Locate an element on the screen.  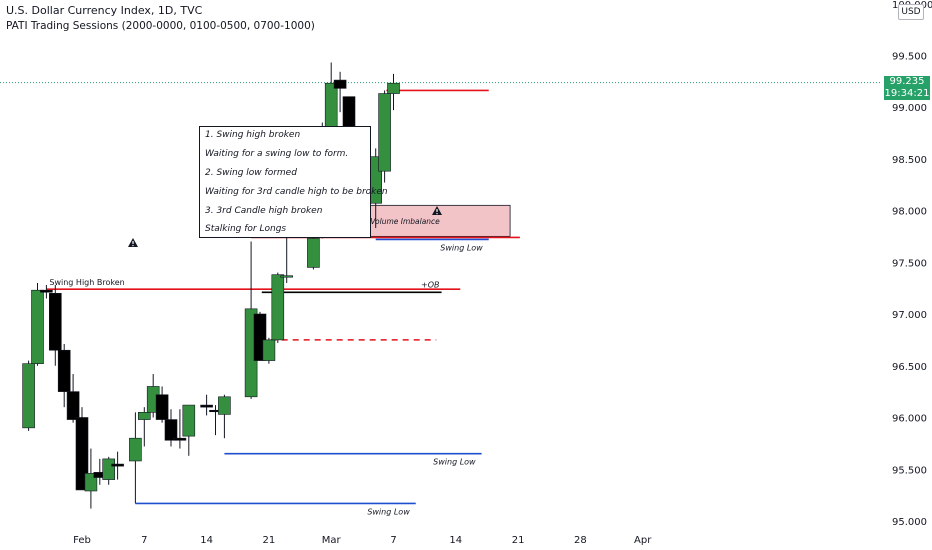
note-line: 2. Swing low formed is located at coordinates (251, 173).